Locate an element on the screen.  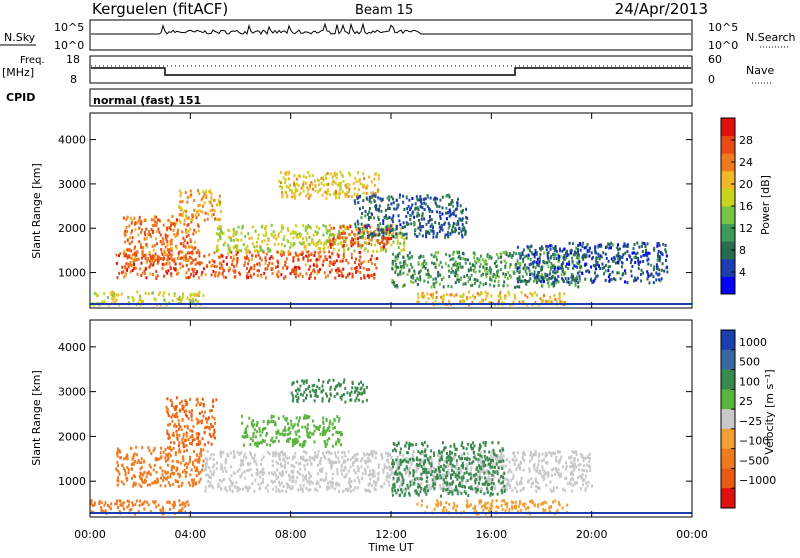
y-tick-label: 1000 is located at coordinates (72, 273).